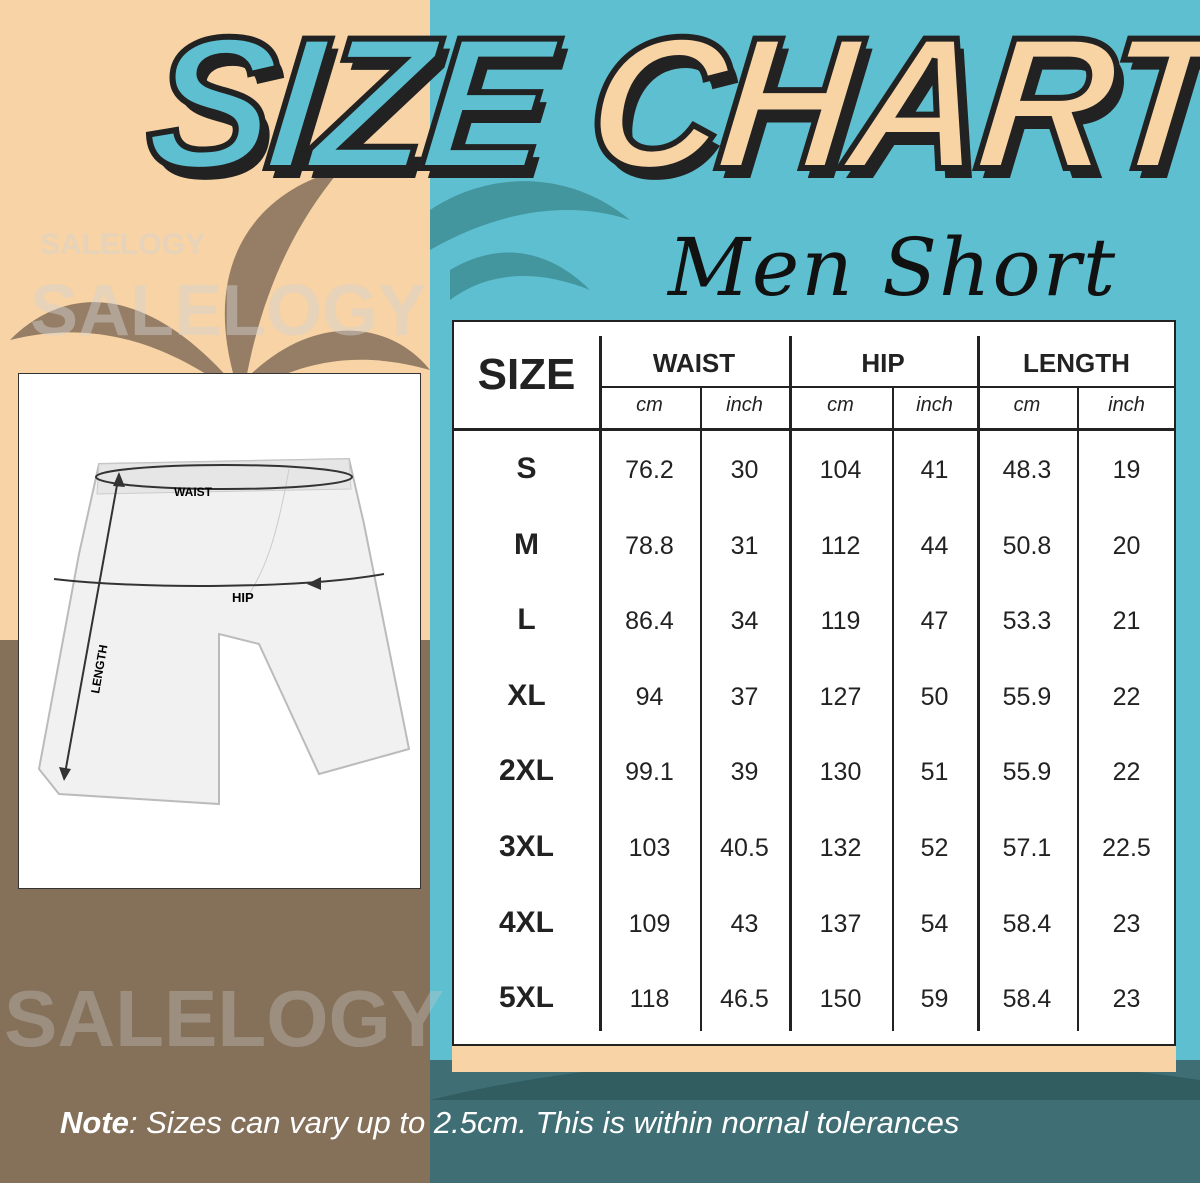 The height and width of the screenshot is (1183, 1200). What do you see at coordinates (814, 701) in the screenshot?
I see `table-row: XL 94 37 127 50 55.9 22` at bounding box center [814, 701].